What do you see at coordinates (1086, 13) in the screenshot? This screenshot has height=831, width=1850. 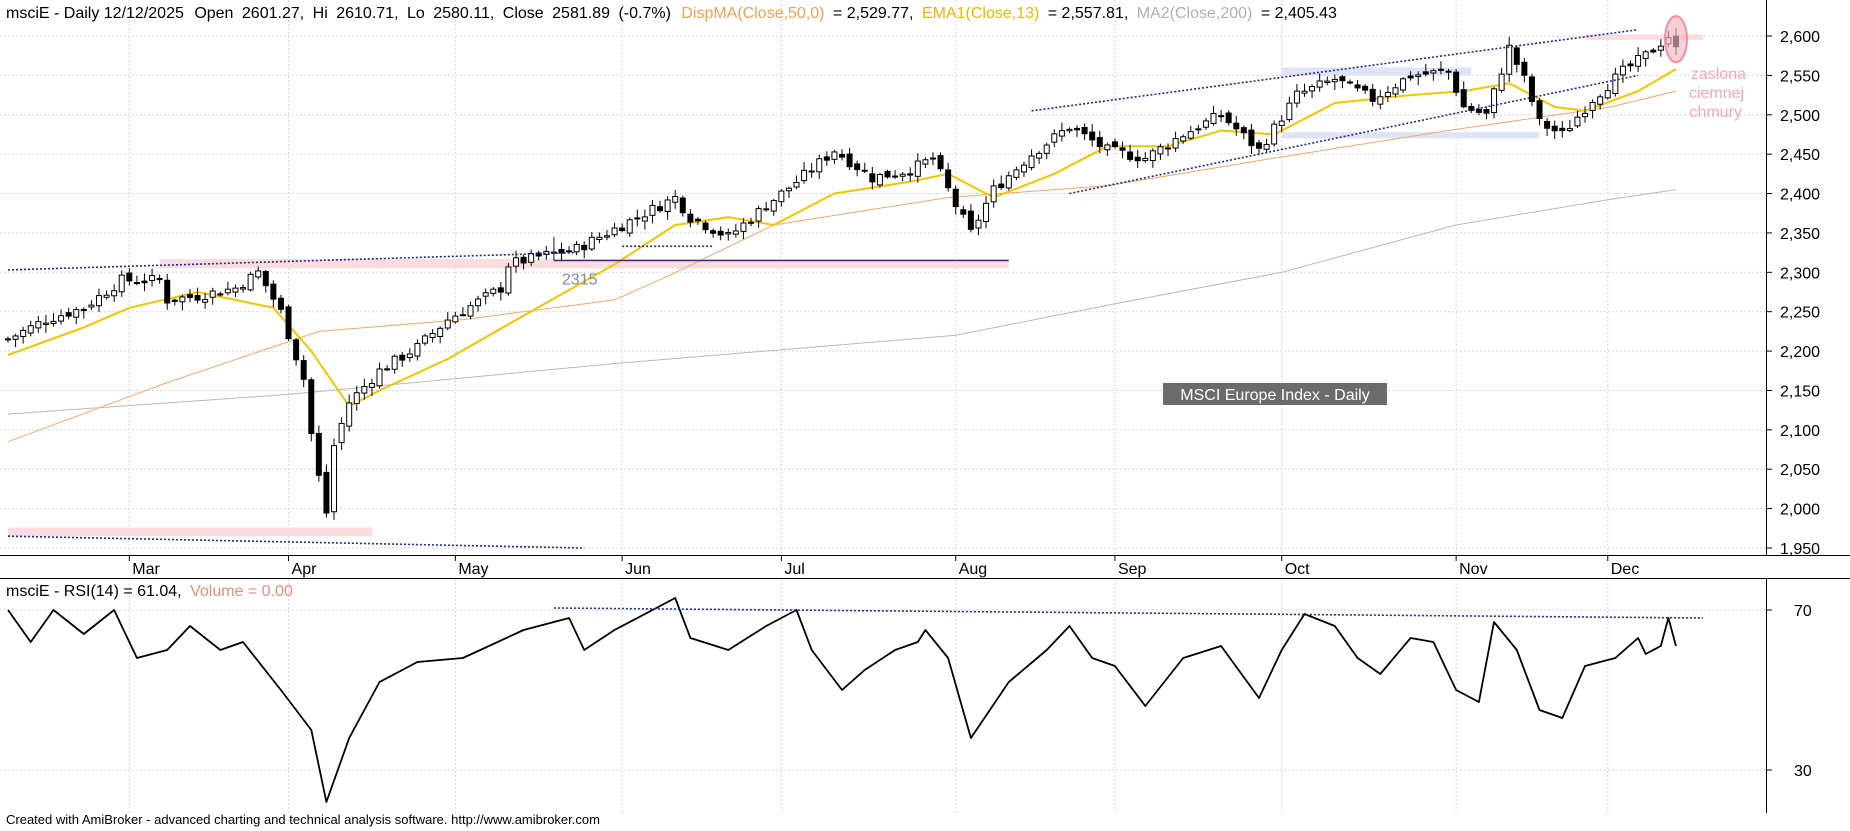 I see `header-ema13-value: = 2,557.81` at bounding box center [1086, 13].